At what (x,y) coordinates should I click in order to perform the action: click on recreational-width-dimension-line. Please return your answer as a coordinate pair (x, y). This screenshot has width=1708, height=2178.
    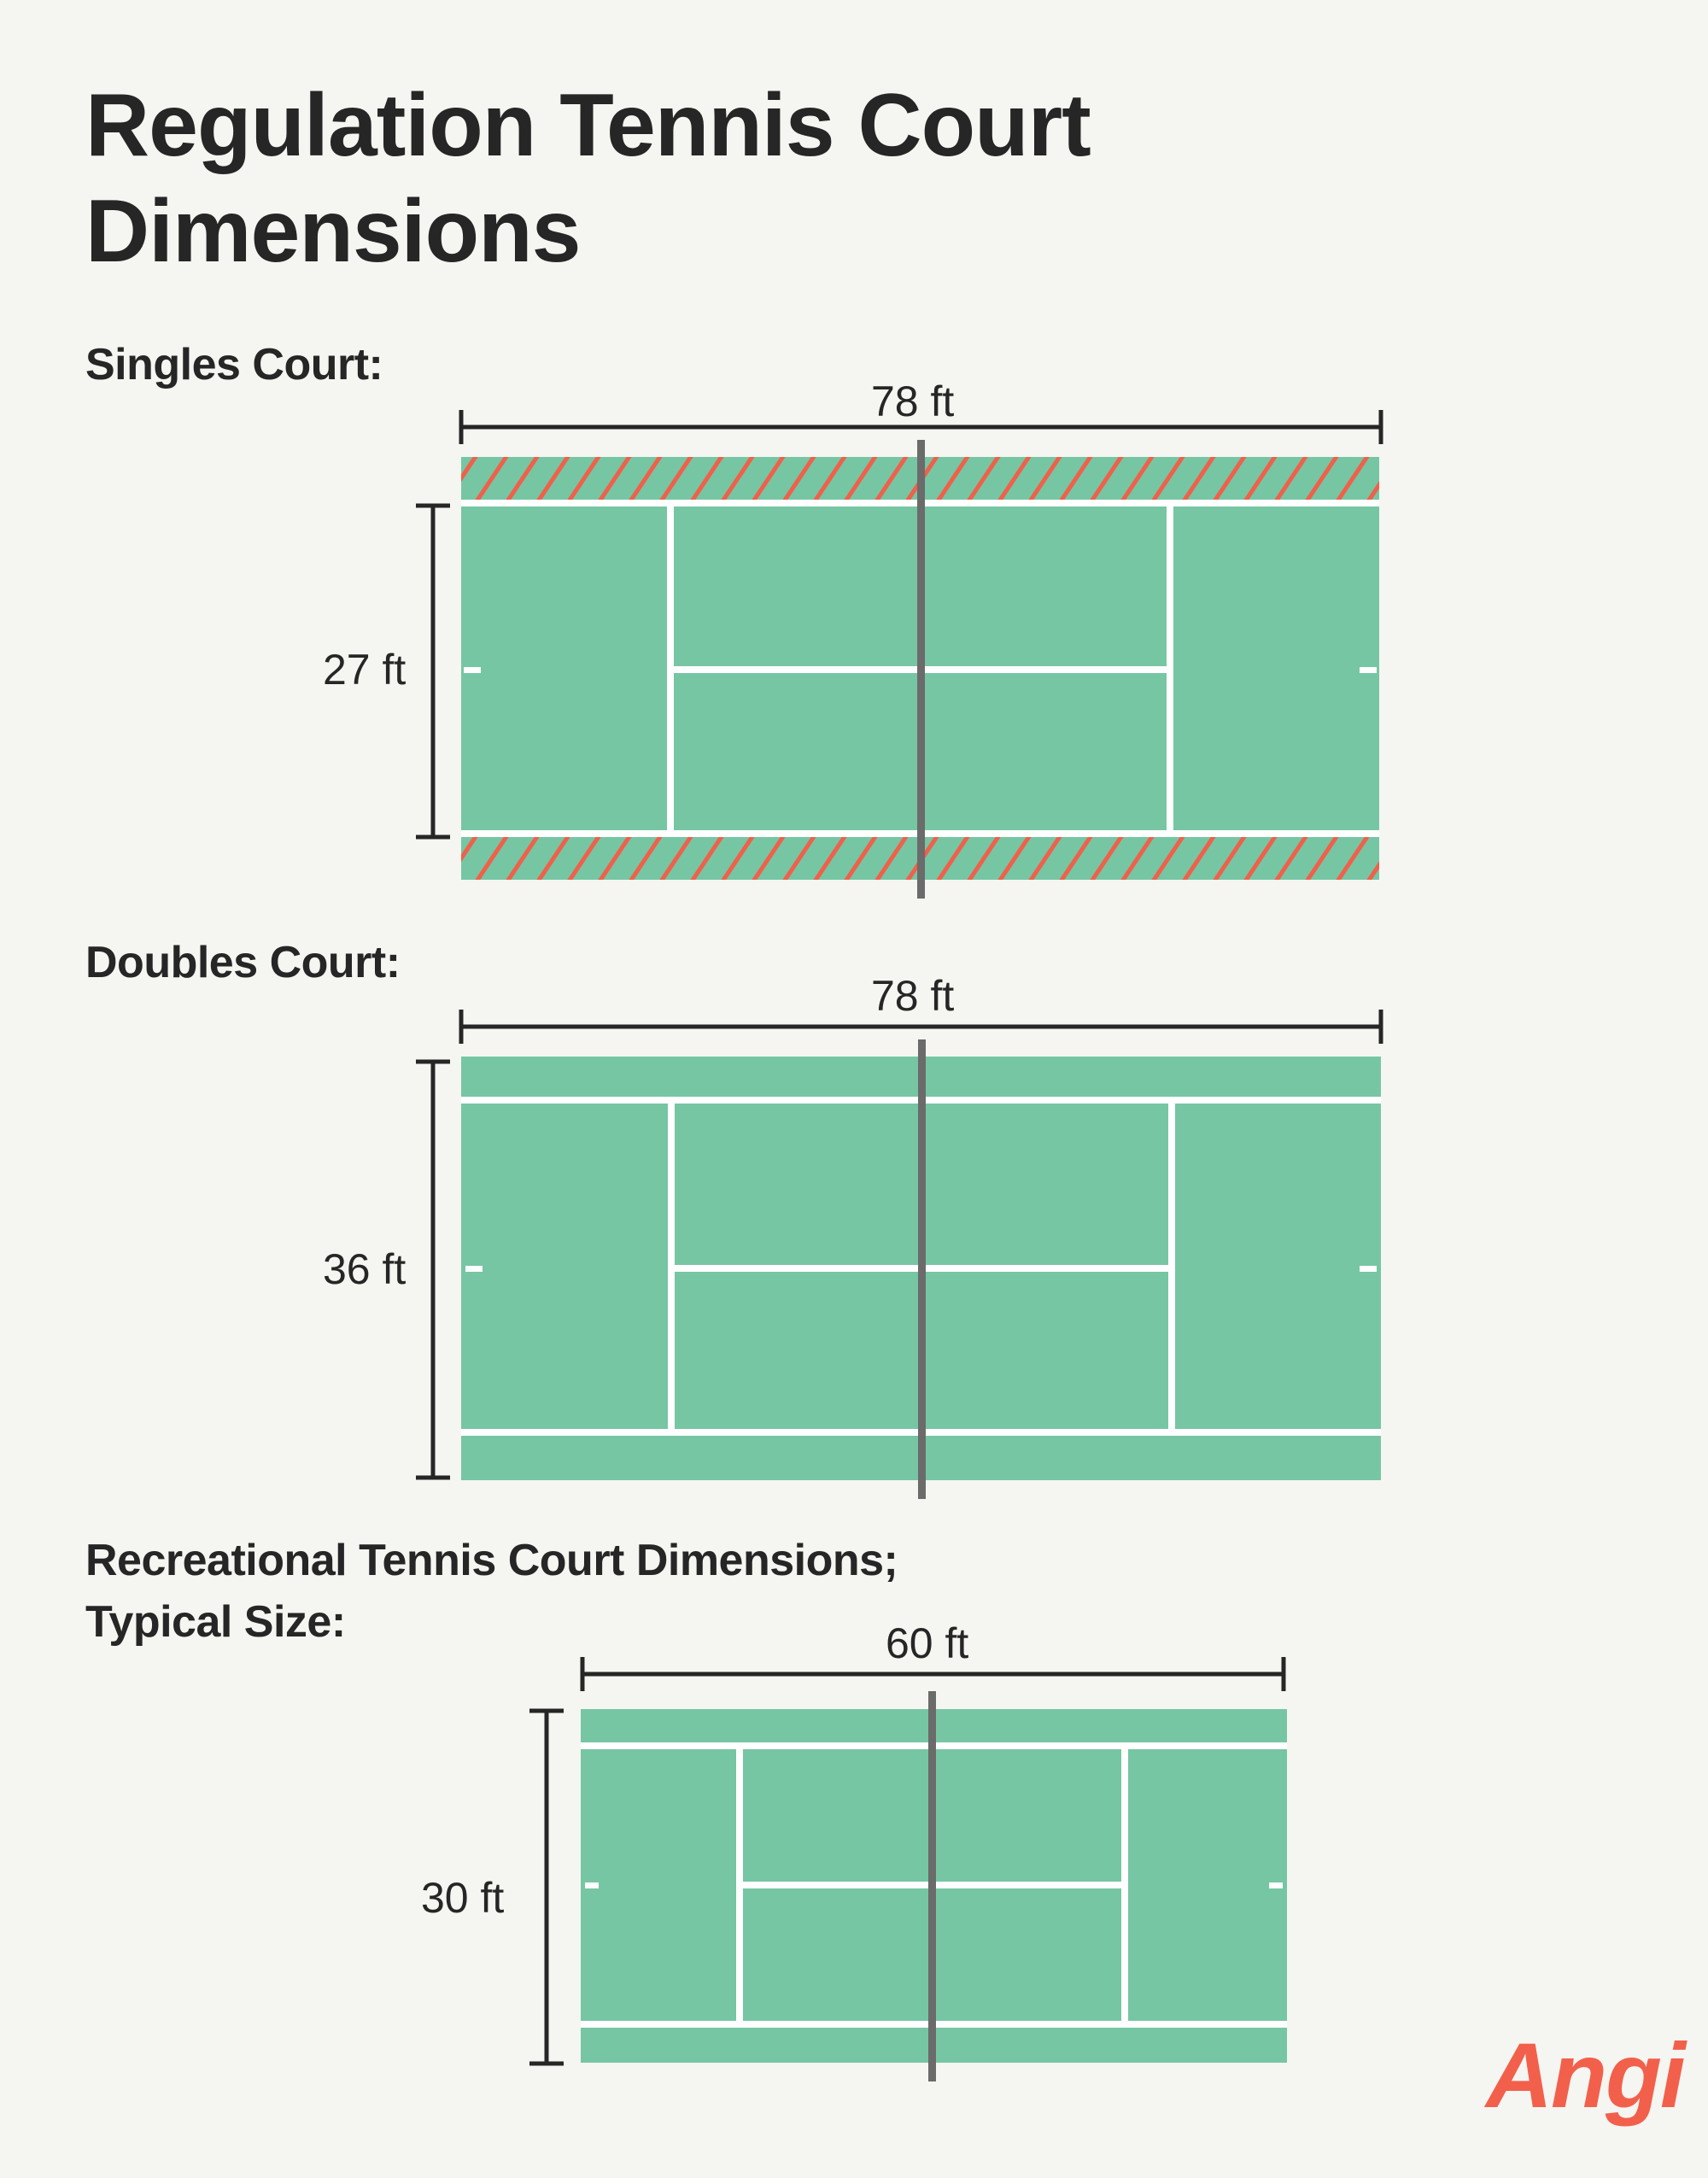
    Looking at the image, I should click on (546, 1887).